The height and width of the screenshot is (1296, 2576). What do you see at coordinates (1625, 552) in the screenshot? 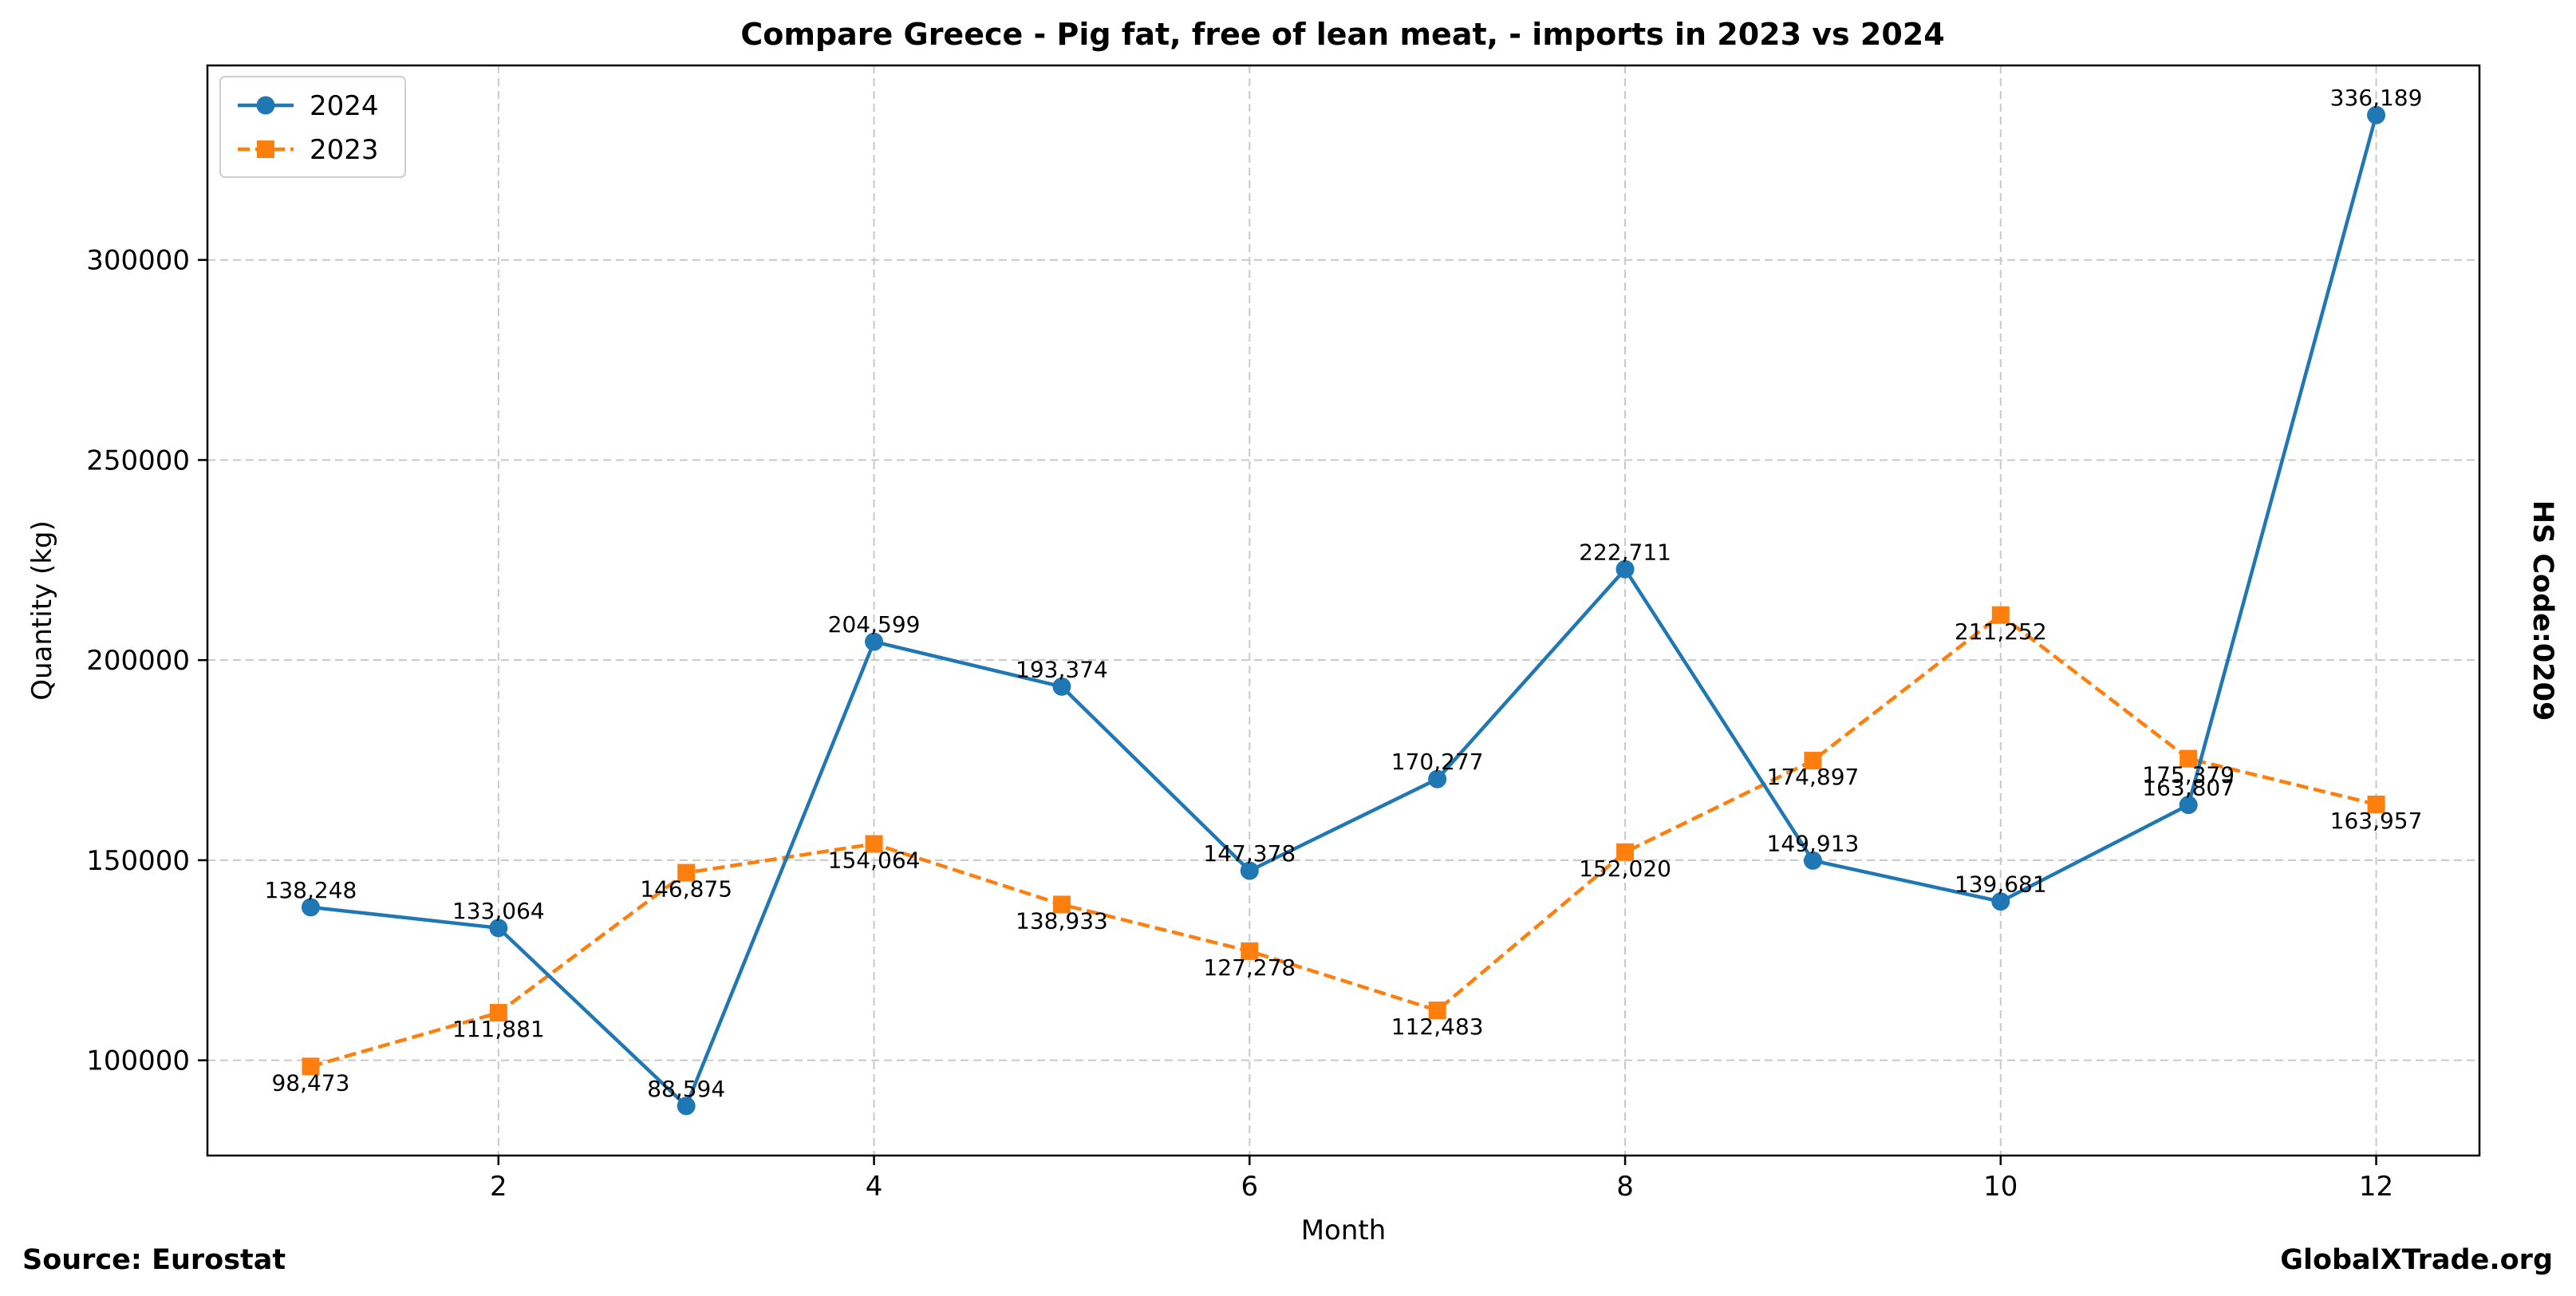
I see `data-label-2024: 222,711` at bounding box center [1625, 552].